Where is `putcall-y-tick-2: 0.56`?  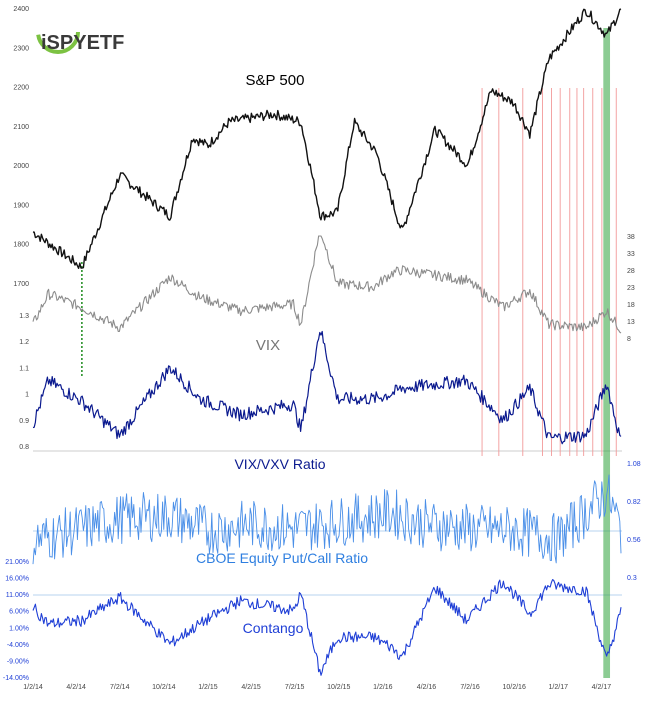
putcall-y-tick-2: 0.56 is located at coordinates (634, 540).